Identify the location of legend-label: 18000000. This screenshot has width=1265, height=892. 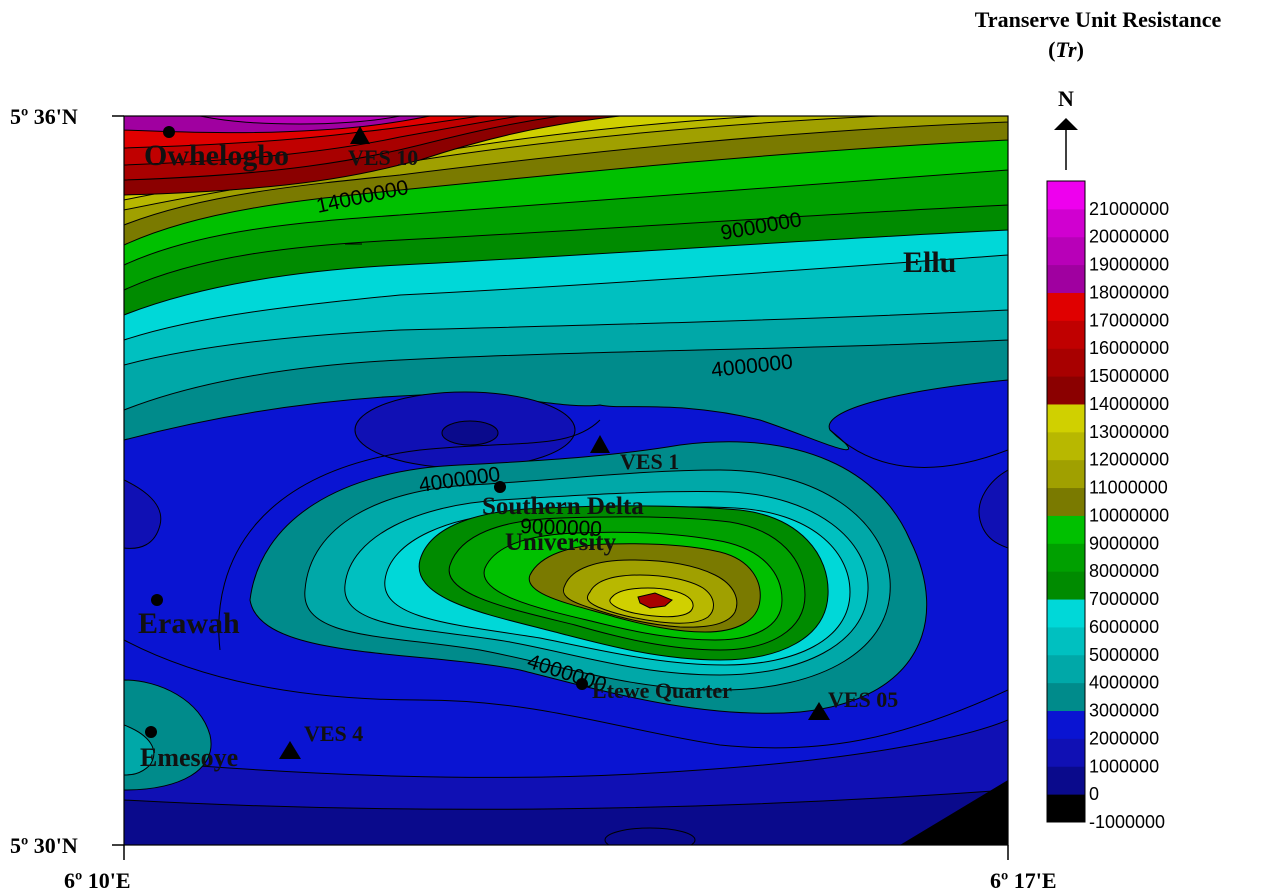
(1129, 292).